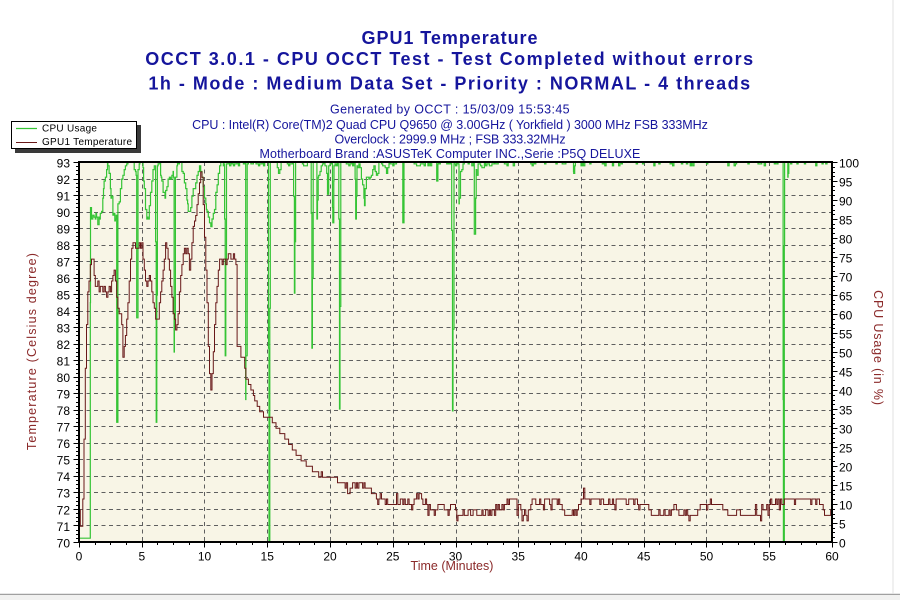  I want to click on svg-text: Time (Minutes), so click(452, 566).